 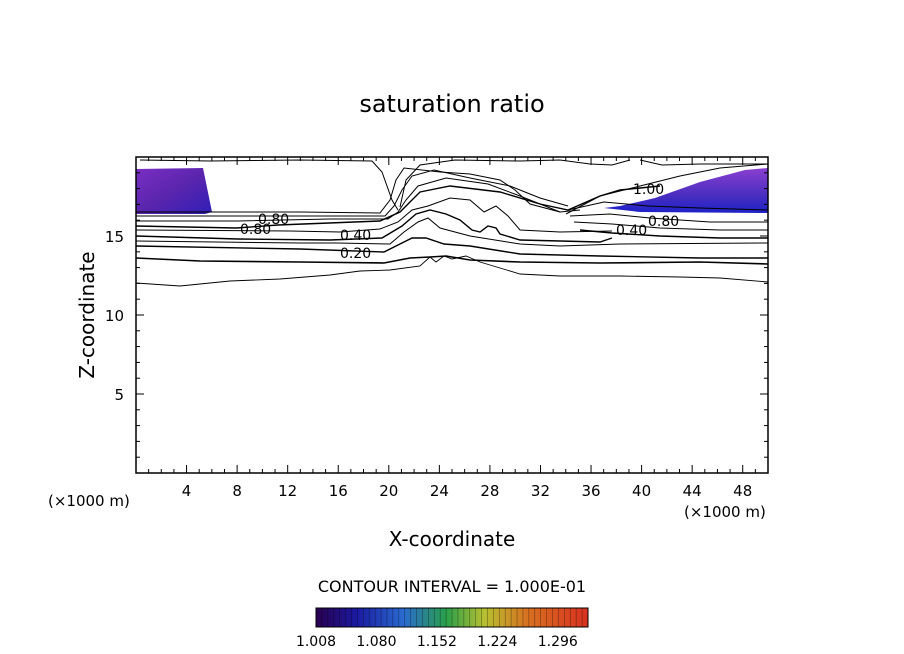 What do you see at coordinates (187, 491) in the screenshot?
I see `x-tick-label: 4` at bounding box center [187, 491].